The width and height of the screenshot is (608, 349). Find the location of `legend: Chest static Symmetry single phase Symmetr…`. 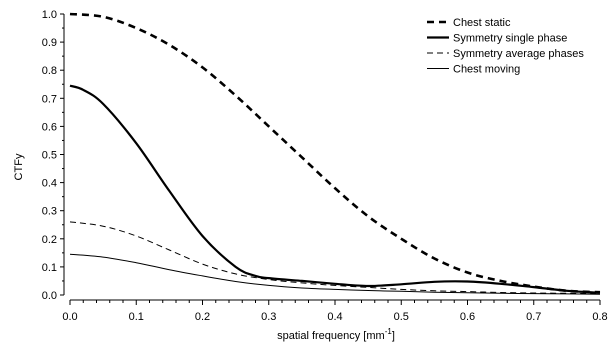

legend: Chest static Symmetry single phase Symmetr… is located at coordinates (505, 46).